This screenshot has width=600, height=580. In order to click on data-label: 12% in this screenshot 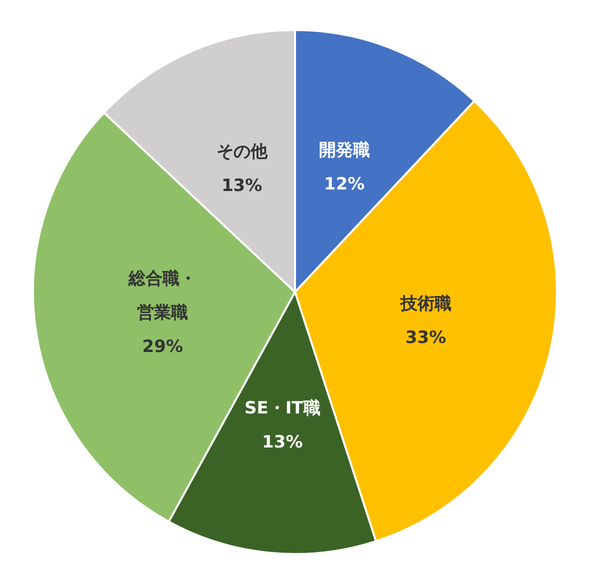, I will do `click(344, 184)`.